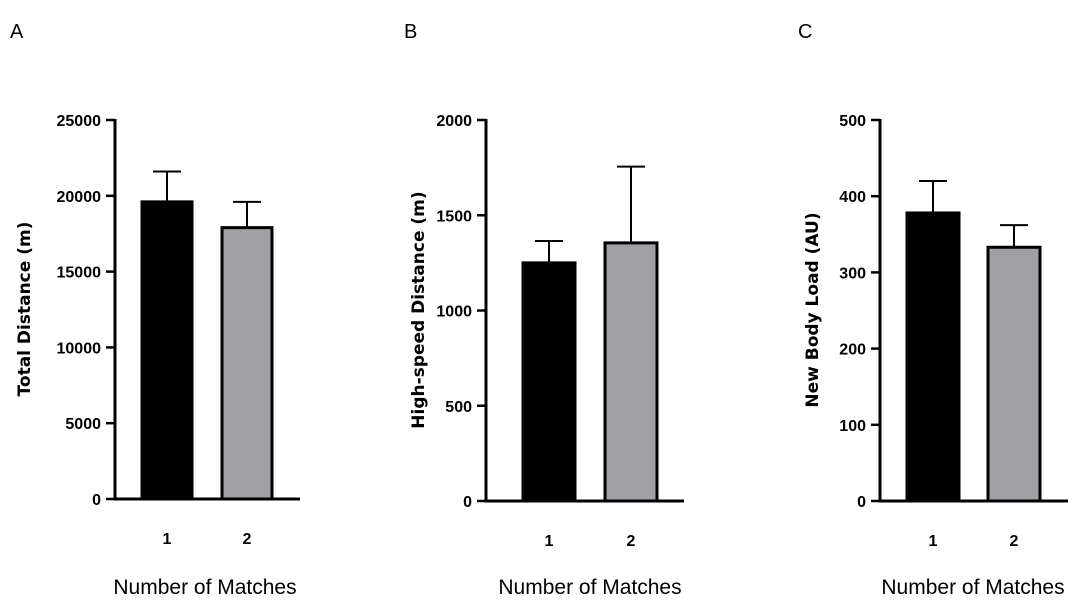 Image resolution: width=1074 pixels, height=601 pixels. I want to click on y-tick-label: 5000, so click(83, 424).